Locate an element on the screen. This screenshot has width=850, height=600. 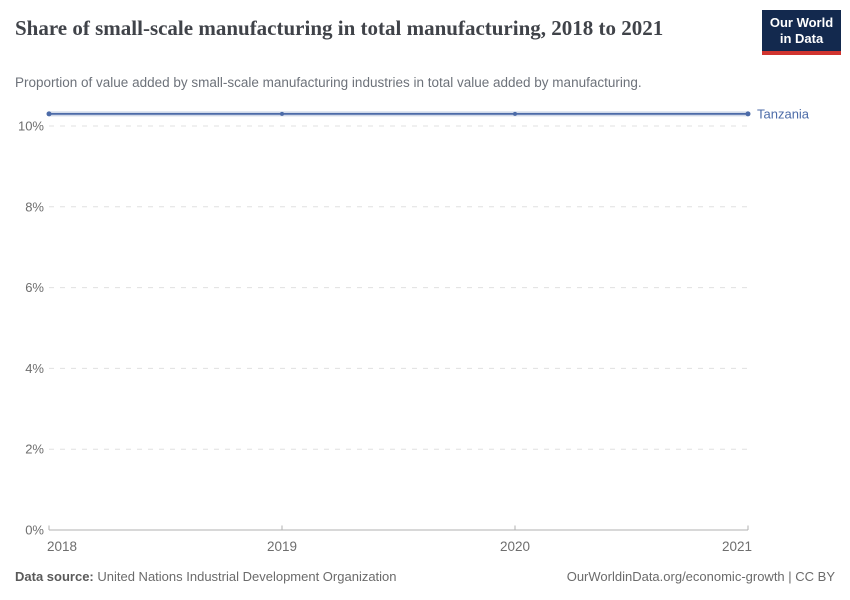
entity-label-tanzania: Tanzania is located at coordinates (783, 113).